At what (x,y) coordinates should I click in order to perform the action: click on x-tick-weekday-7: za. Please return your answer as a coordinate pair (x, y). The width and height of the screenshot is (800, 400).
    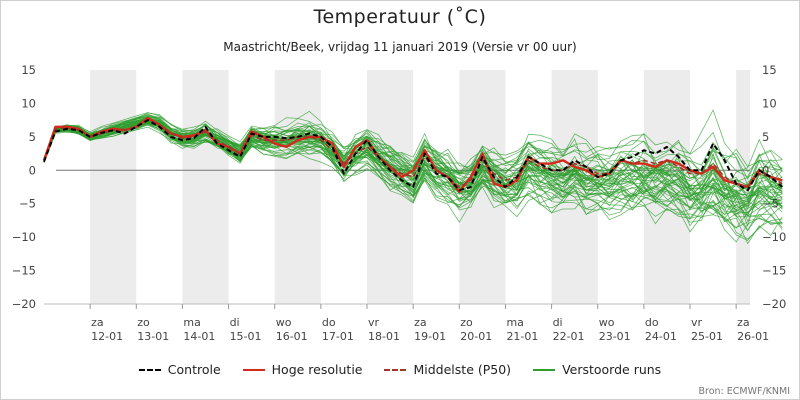
    Looking at the image, I should click on (420, 322).